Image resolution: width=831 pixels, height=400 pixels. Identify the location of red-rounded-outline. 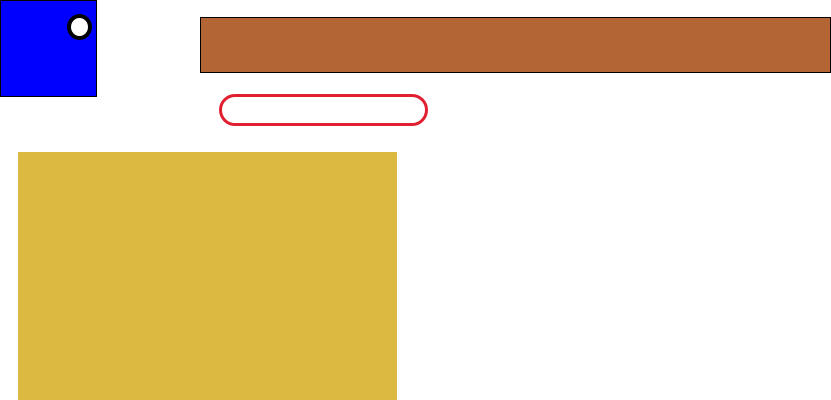
(323, 110).